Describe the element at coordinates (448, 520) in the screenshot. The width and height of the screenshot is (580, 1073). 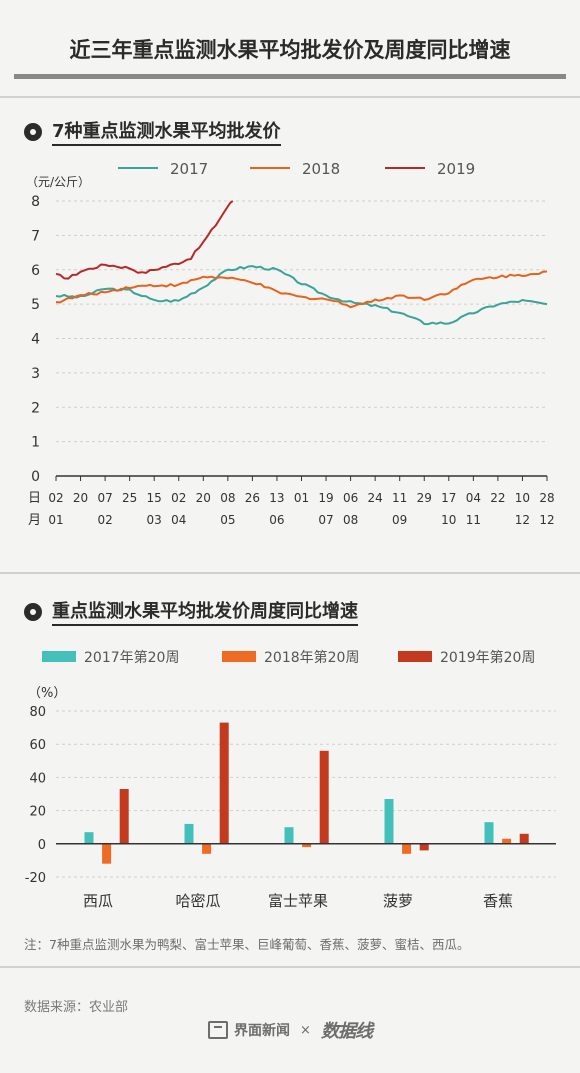
I see `x-month-label: 10` at that location.